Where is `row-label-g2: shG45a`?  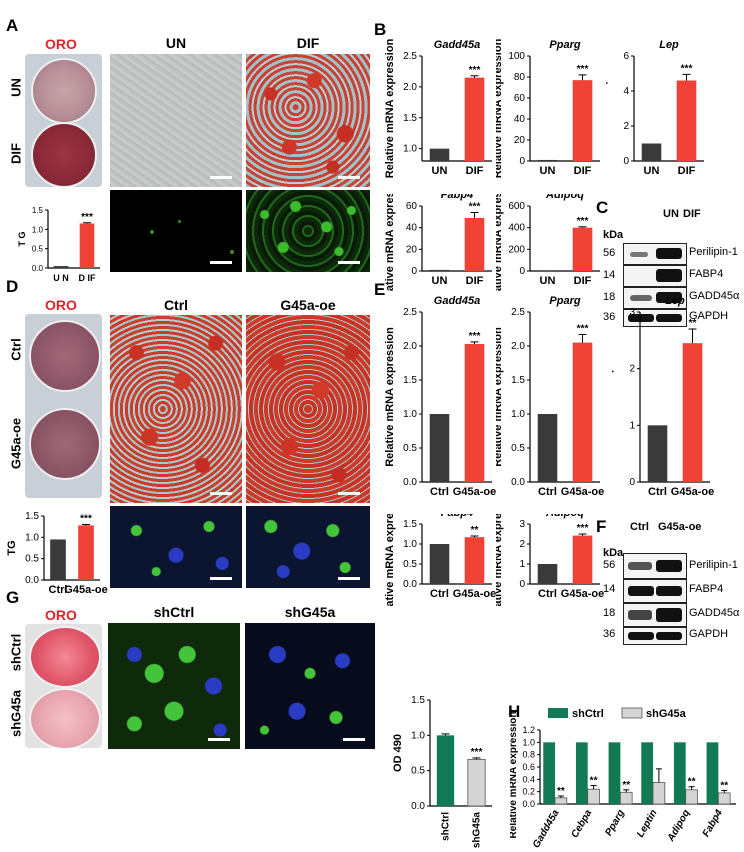 row-label-g2: shG45a is located at coordinates (16, 713).